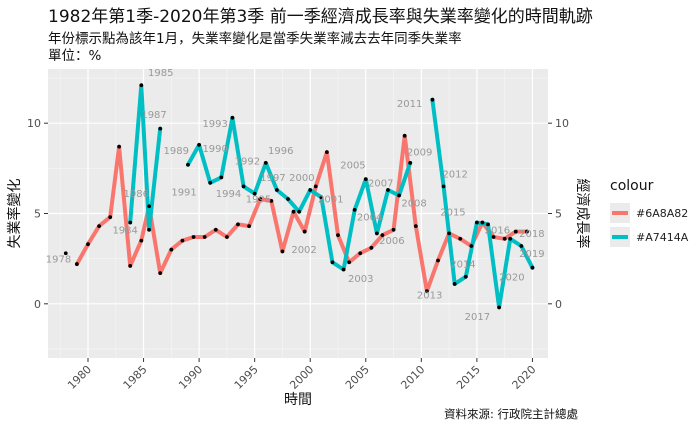 This screenshot has width=700, height=432. I want to click on y2-tick-label: 5, so click(558, 214).